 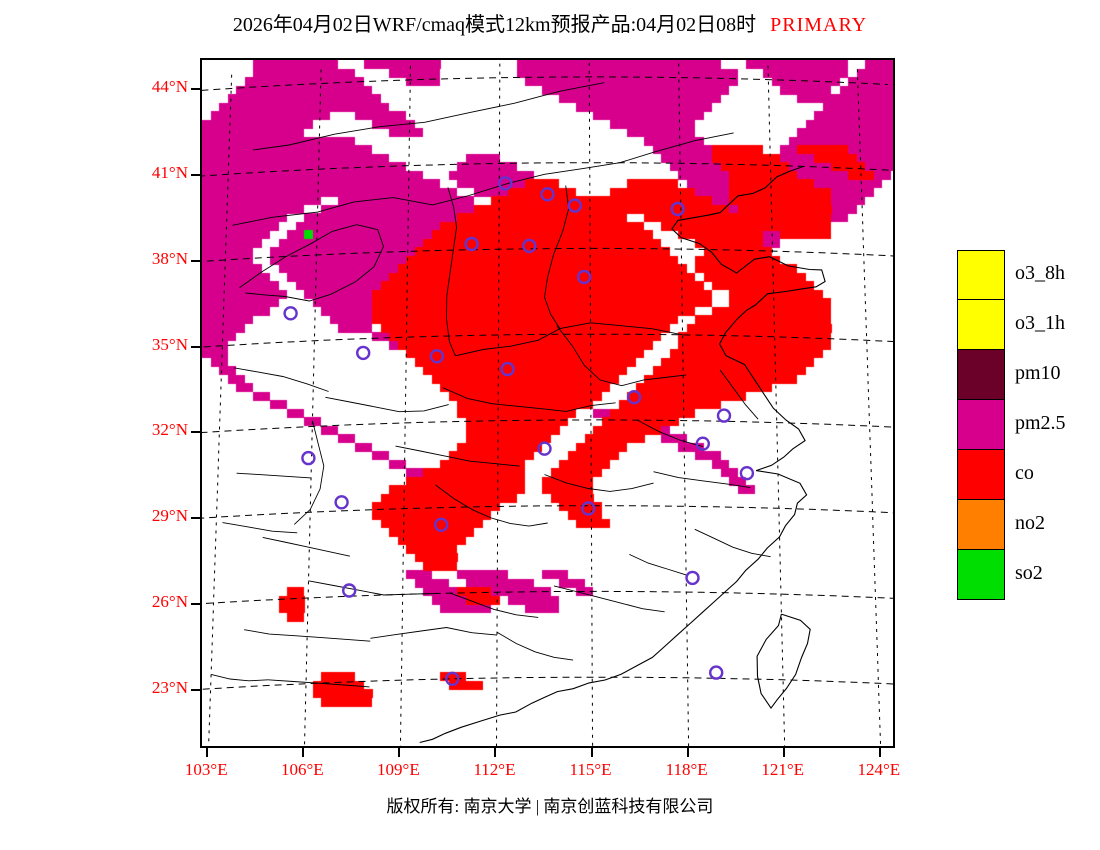 I want to click on title-text: 2026年04月02日WRF/cmaq模式12km预报产品:04月02日08时, so click(x=494, y=25).